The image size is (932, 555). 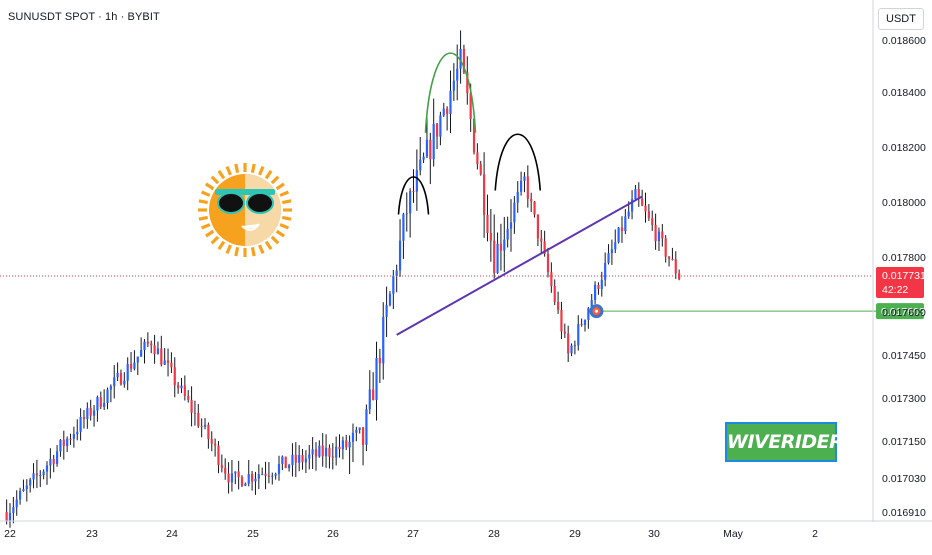 I want to click on price-tick-label: 0.018600, so click(x=904, y=41).